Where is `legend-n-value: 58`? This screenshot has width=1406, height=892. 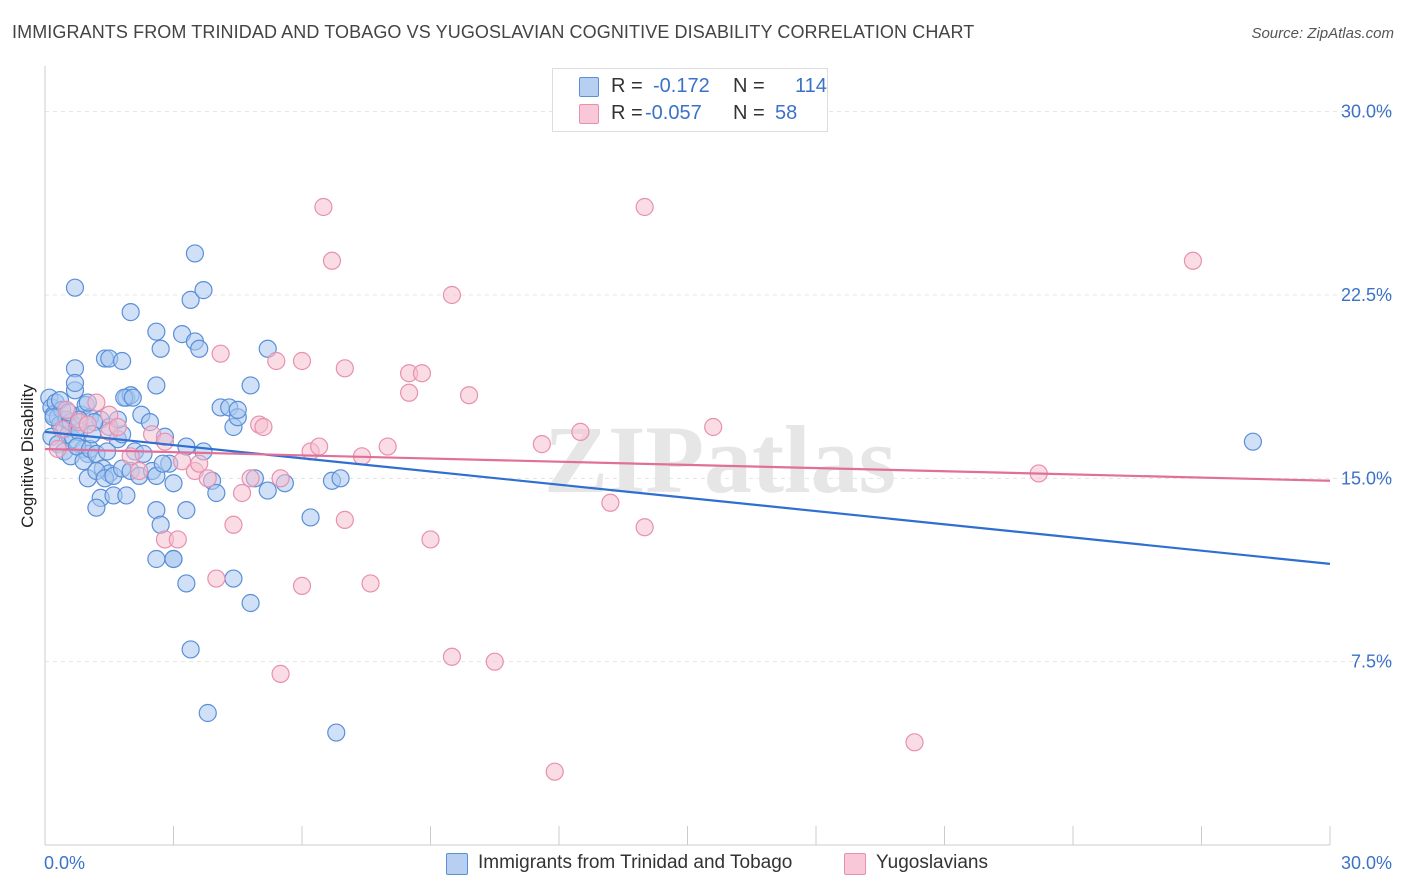 legend-n-value: 58 is located at coordinates (786, 113).